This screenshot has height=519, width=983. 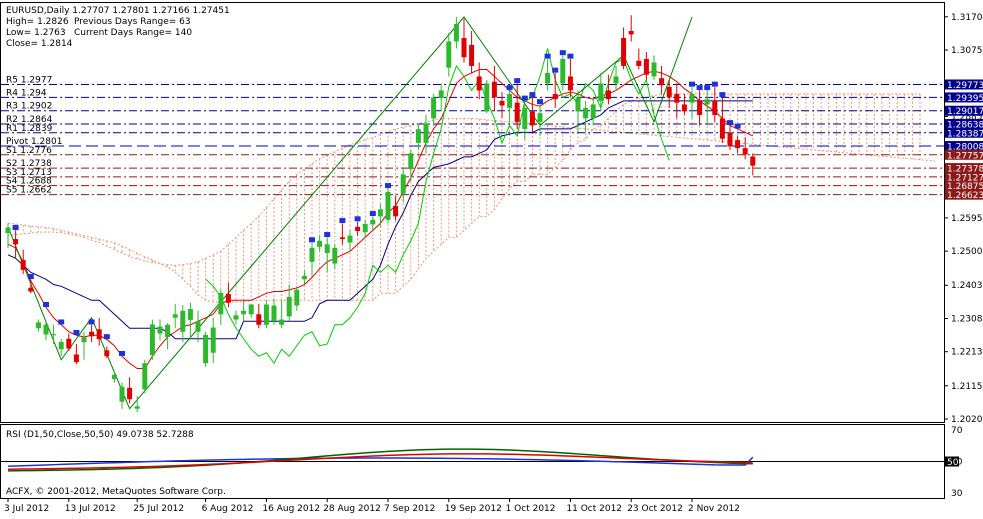 I want to click on date-tick-label: 11 Oct 2012, so click(x=594, y=509).